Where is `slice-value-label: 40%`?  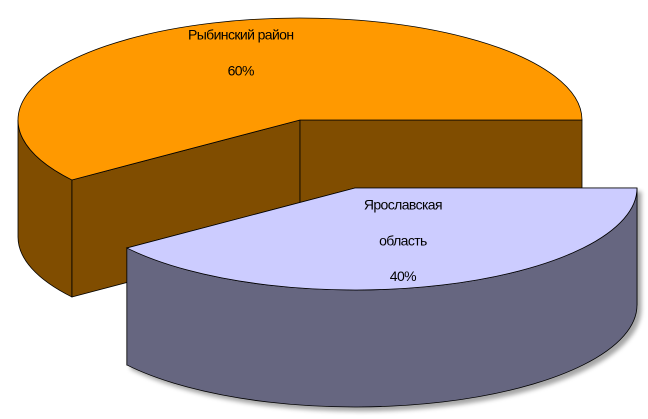
slice-value-label: 40% is located at coordinates (403, 276).